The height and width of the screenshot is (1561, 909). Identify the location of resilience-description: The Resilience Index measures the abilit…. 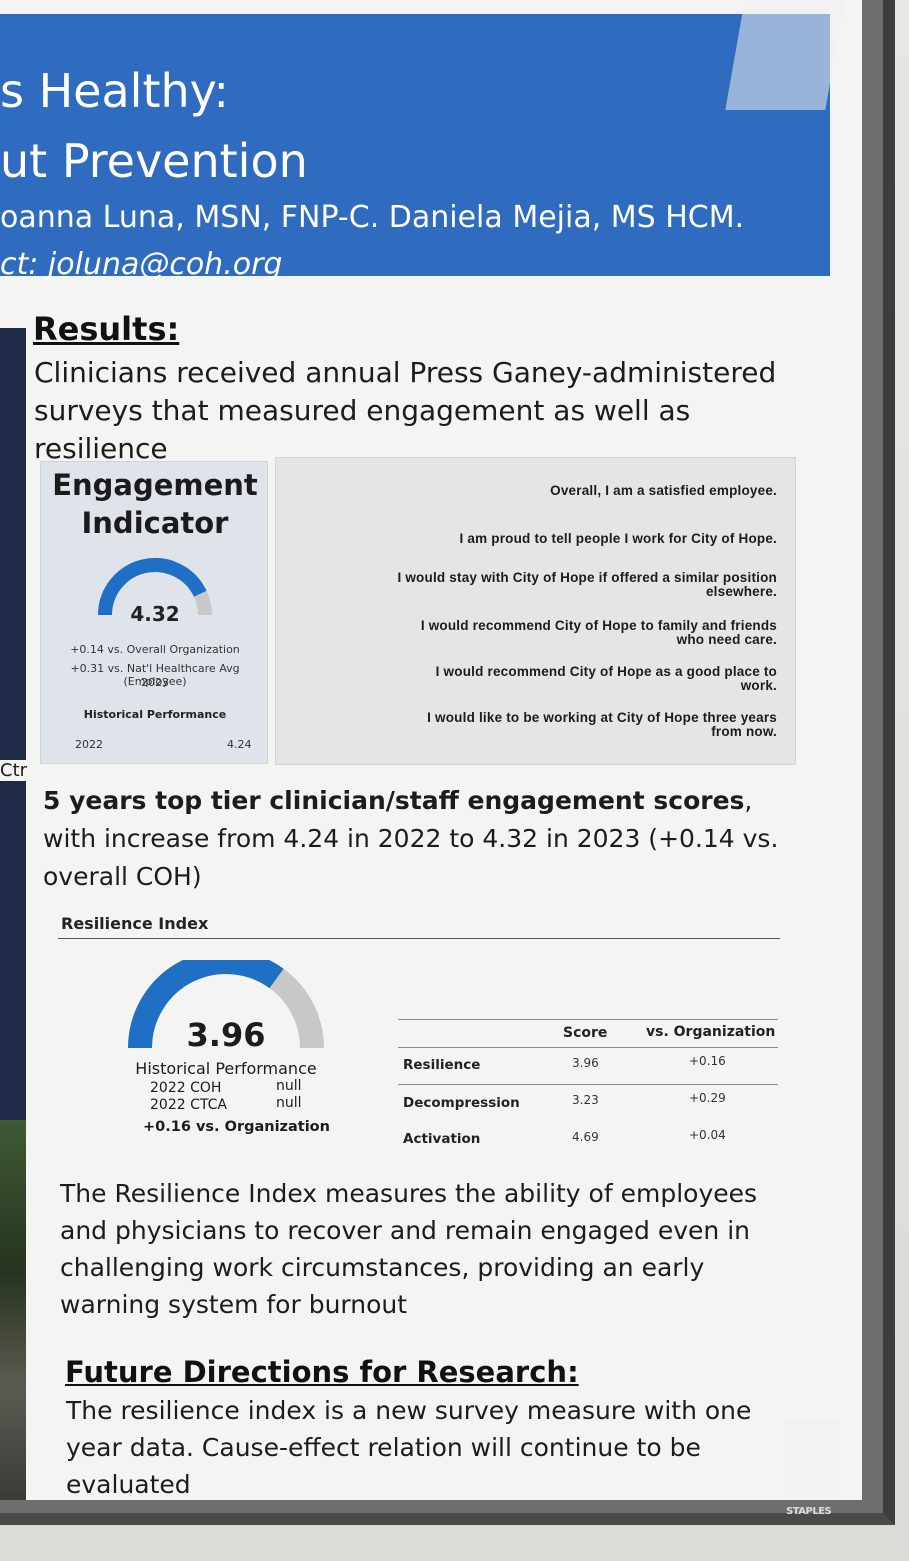
(409, 1249).